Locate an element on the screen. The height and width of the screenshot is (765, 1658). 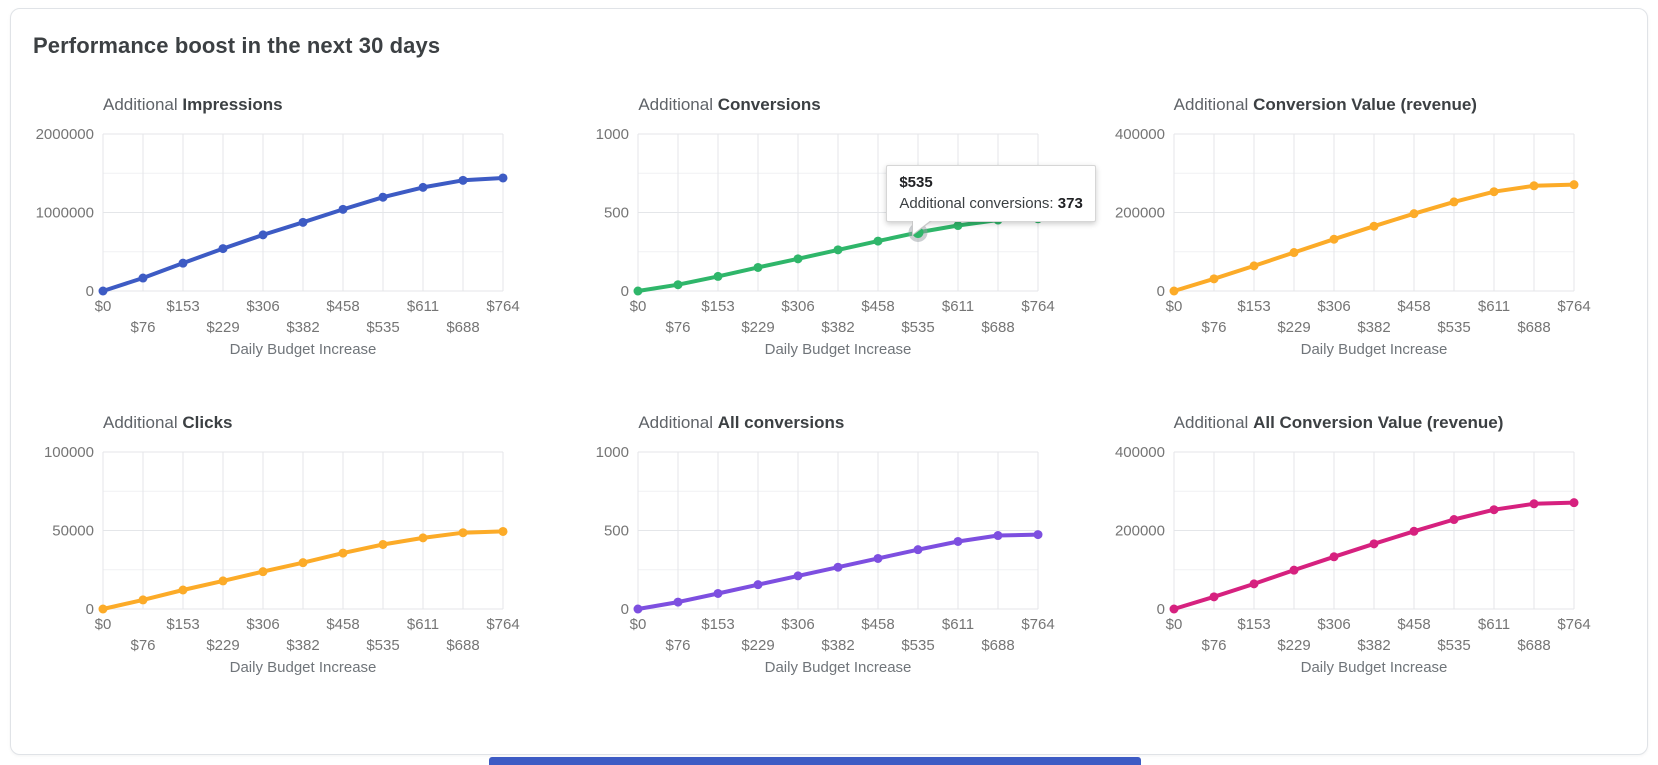
chart-title-prefix: Additional is located at coordinates (675, 422).